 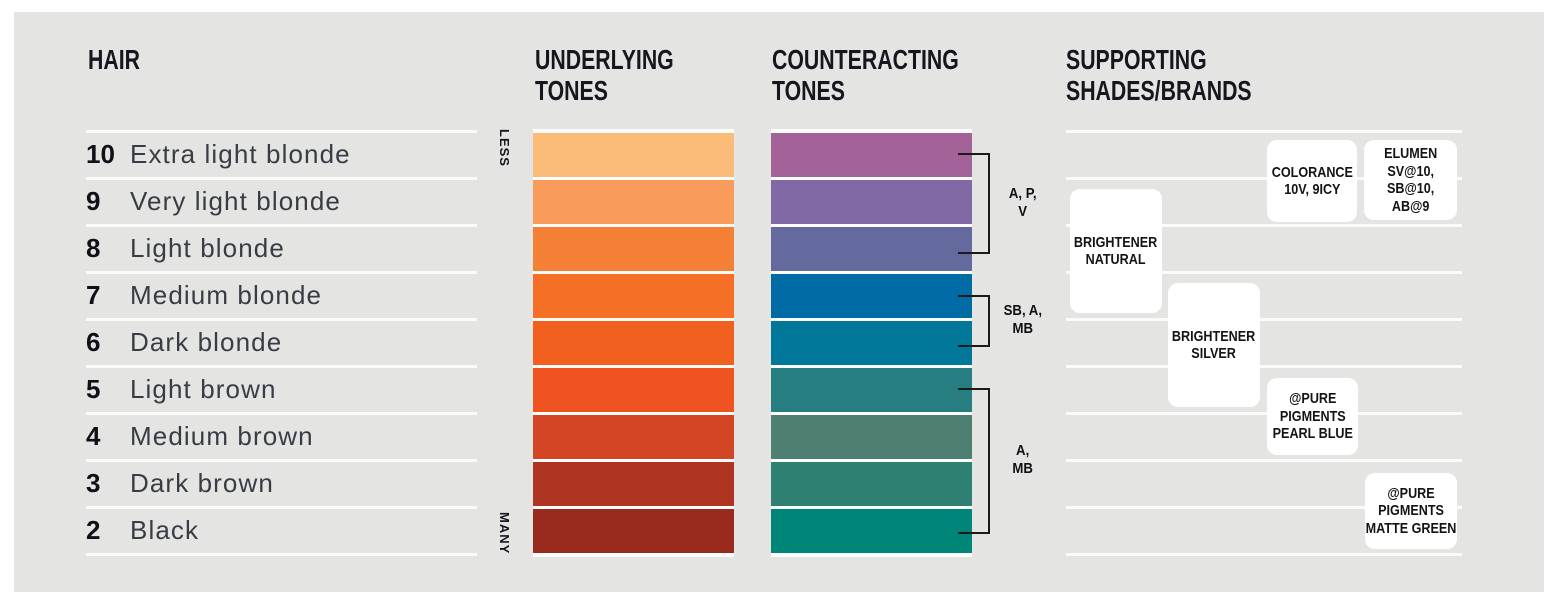 I want to click on counteracting-tones-column, so click(x=871, y=343).